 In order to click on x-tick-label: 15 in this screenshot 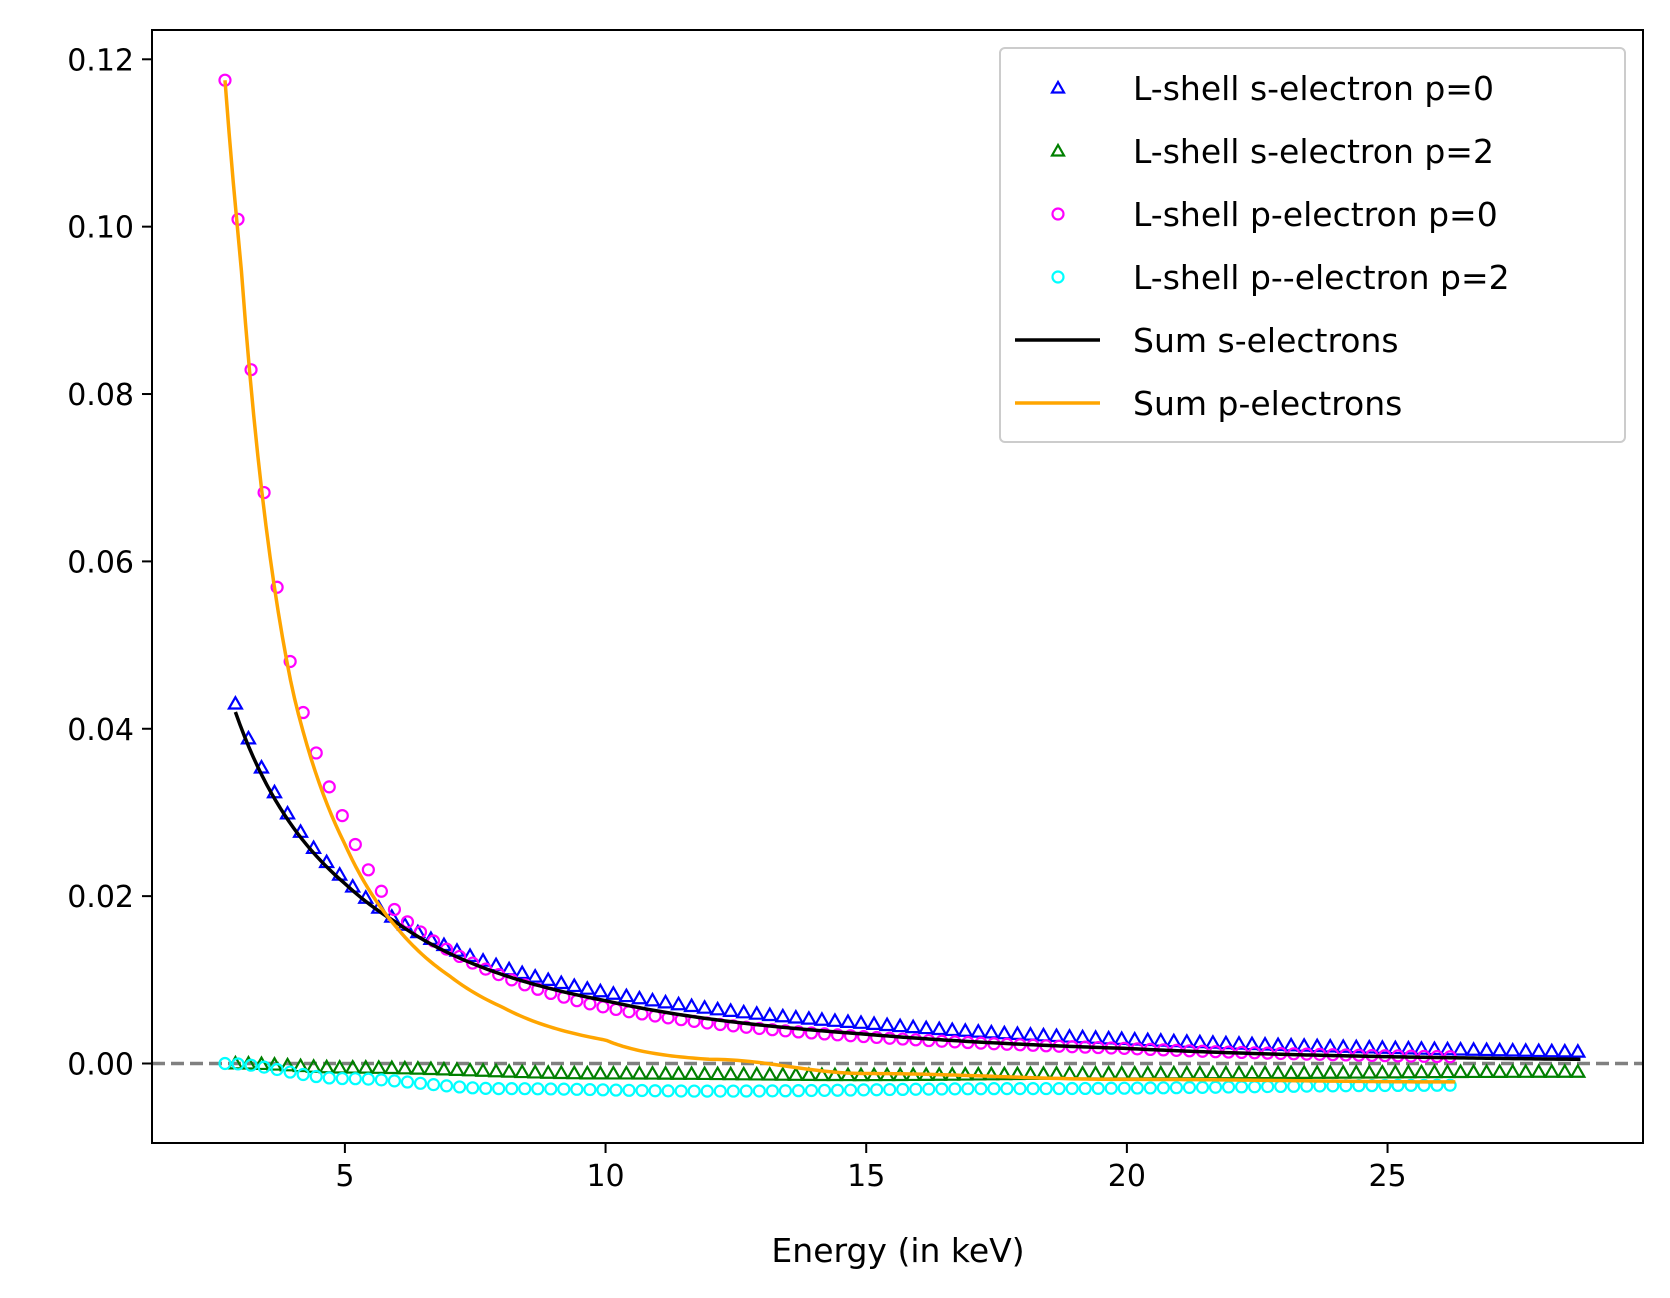, I will do `click(866, 1176)`.